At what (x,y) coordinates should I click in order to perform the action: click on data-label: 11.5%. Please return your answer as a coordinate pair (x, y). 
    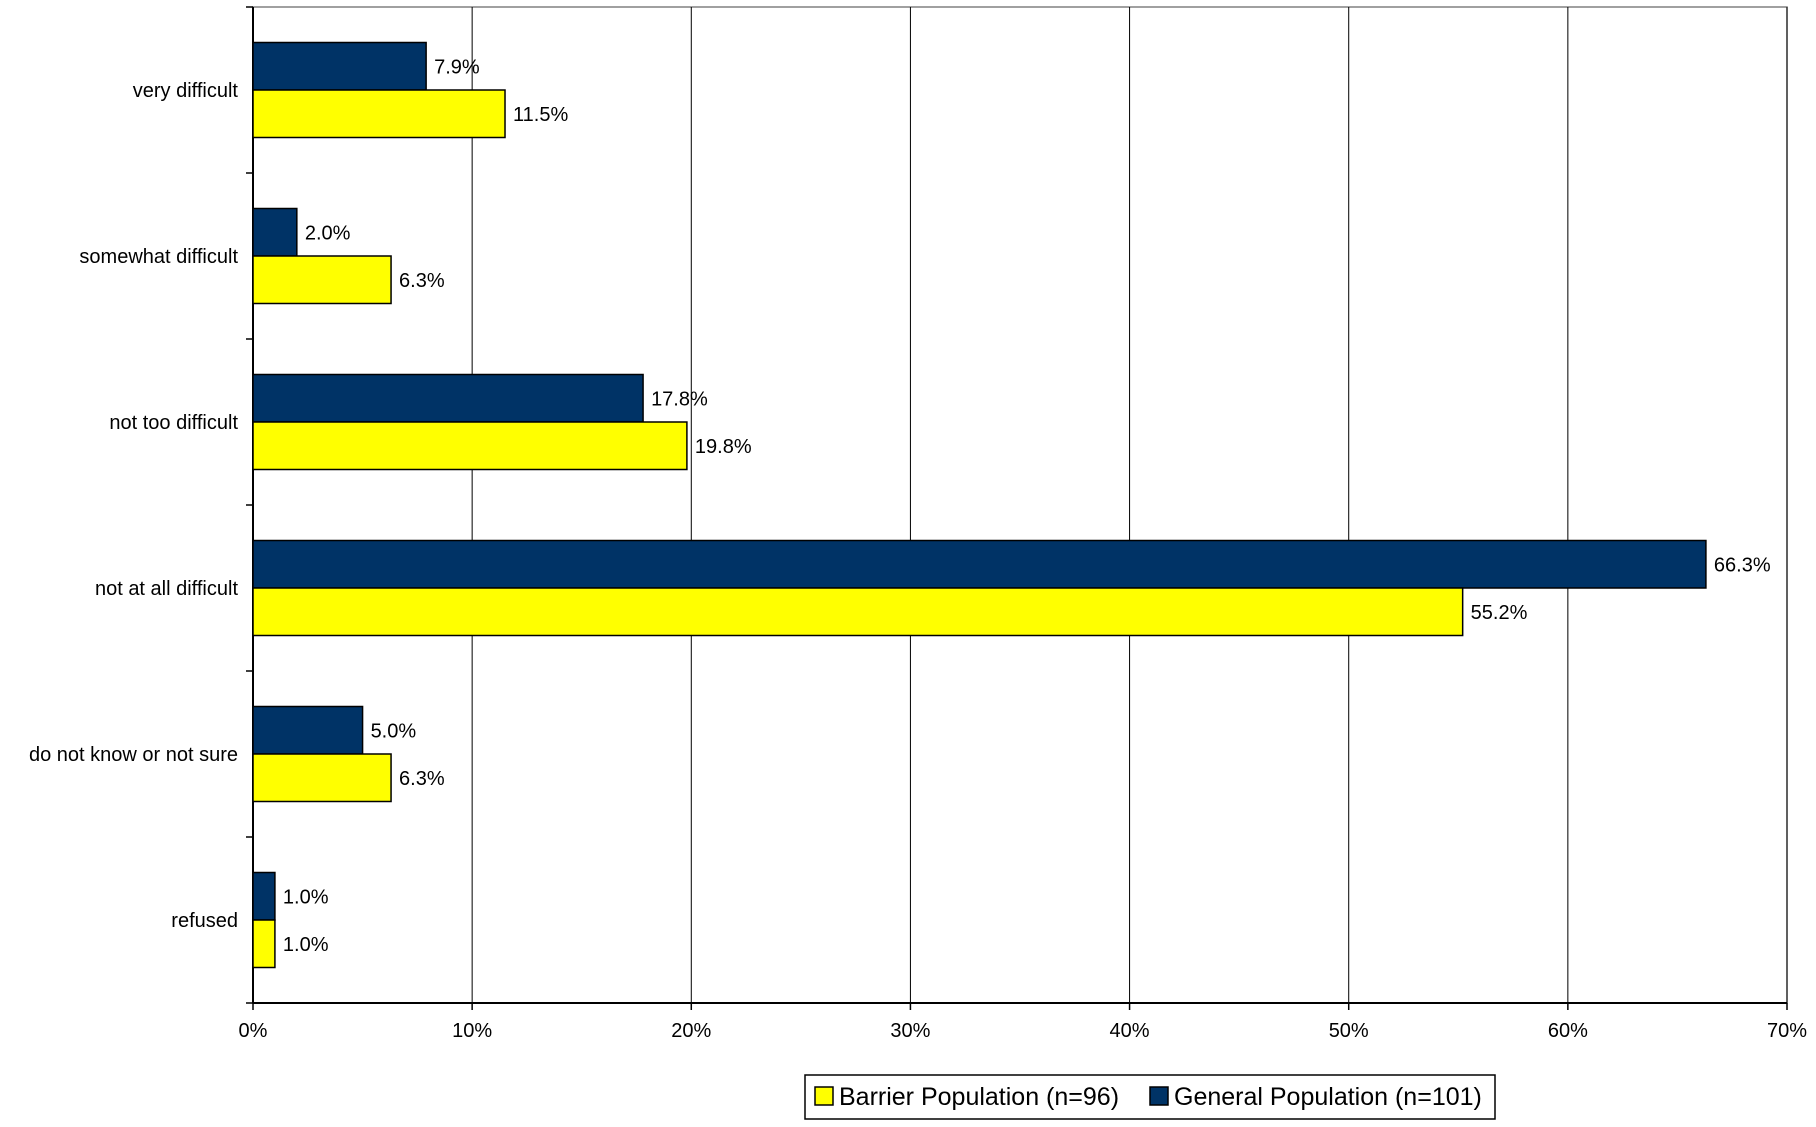
    Looking at the image, I should click on (540, 115).